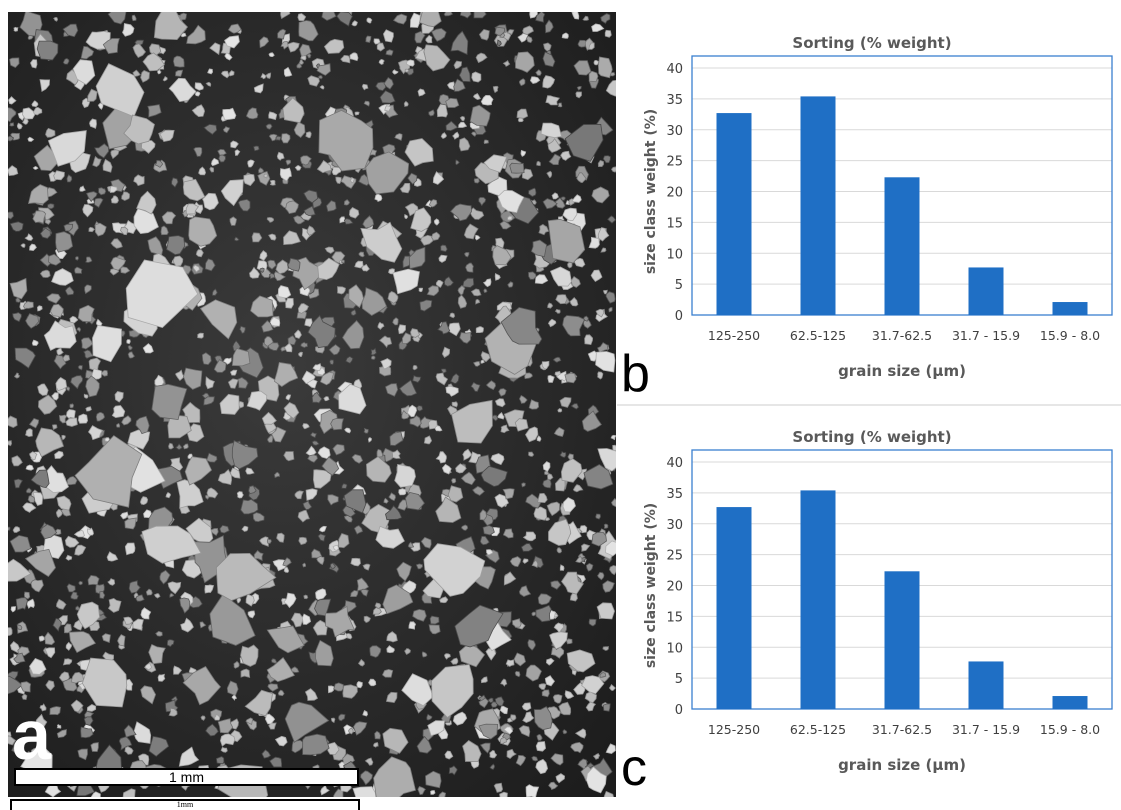 Image resolution: width=1121 pixels, height=810 pixels. Describe the element at coordinates (634, 768) in the screenshot. I see `panel-label-c: c` at that location.